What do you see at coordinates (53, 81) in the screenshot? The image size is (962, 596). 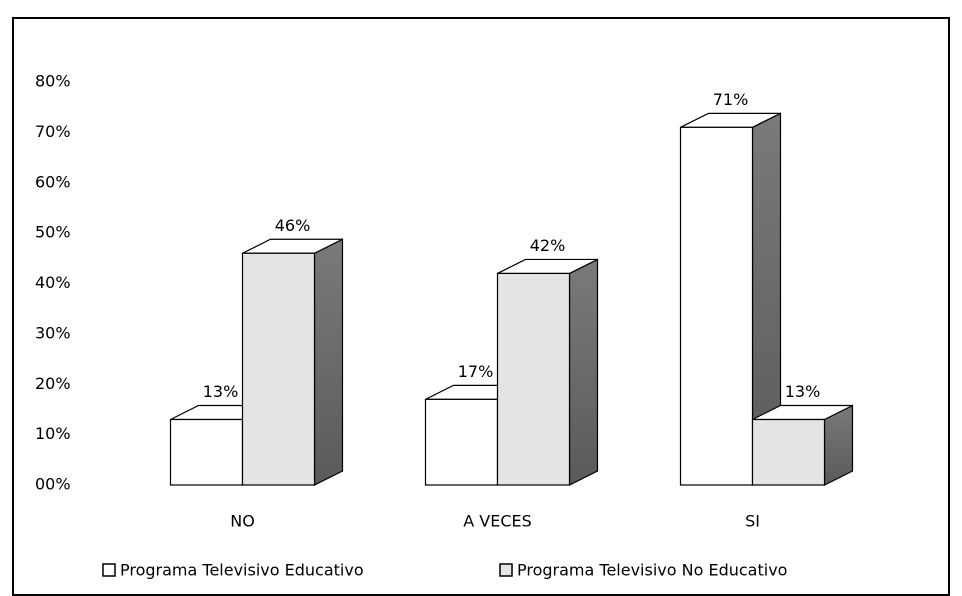 I see `y-tick-label: 80%` at bounding box center [53, 81].